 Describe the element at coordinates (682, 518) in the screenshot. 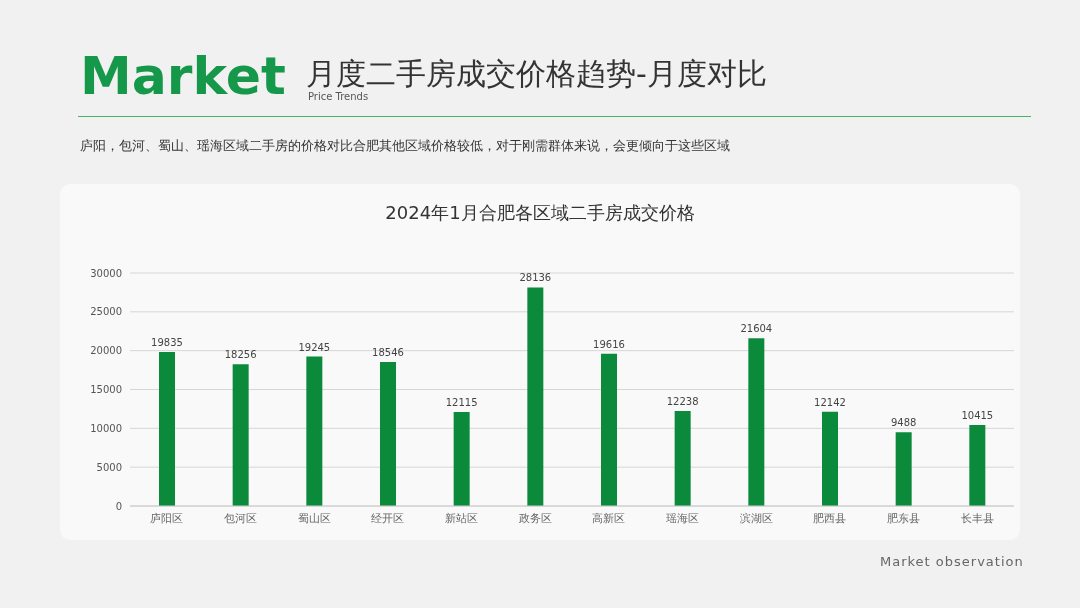

I see `x-tick-label: 瑶海区` at that location.